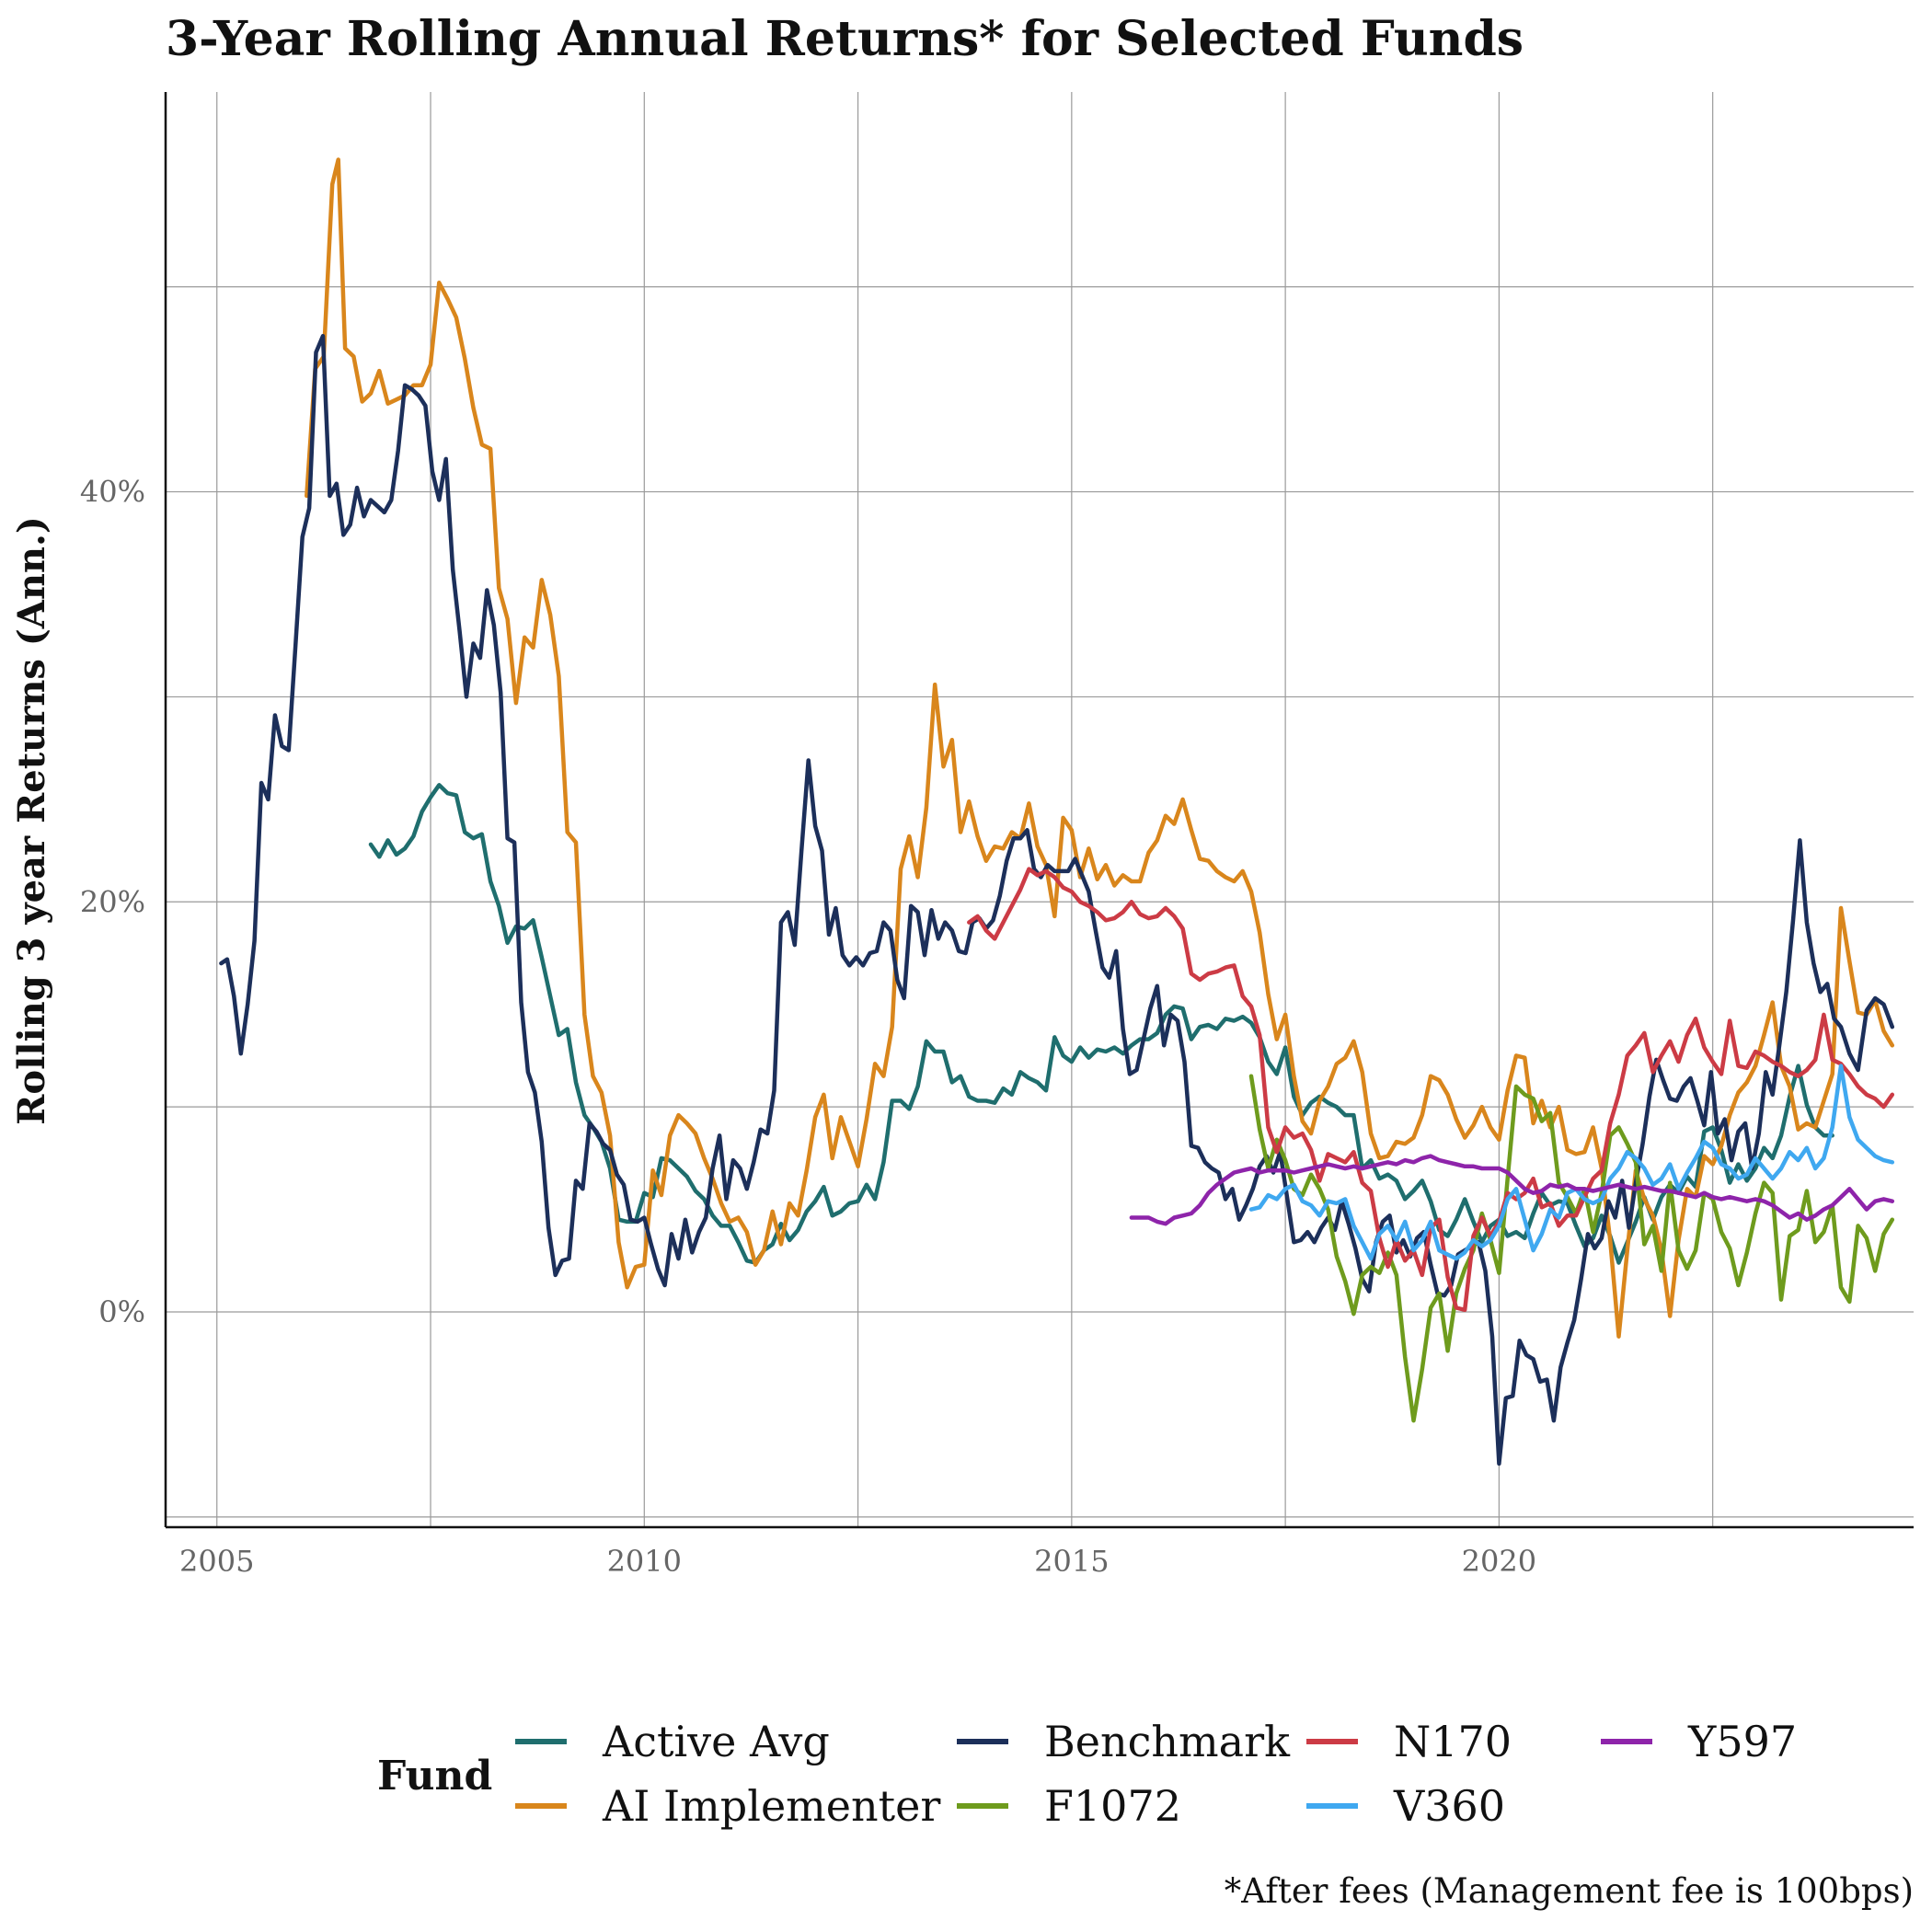  Describe the element at coordinates (716, 1741) in the screenshot. I see `legend-label: Active Avg` at that location.